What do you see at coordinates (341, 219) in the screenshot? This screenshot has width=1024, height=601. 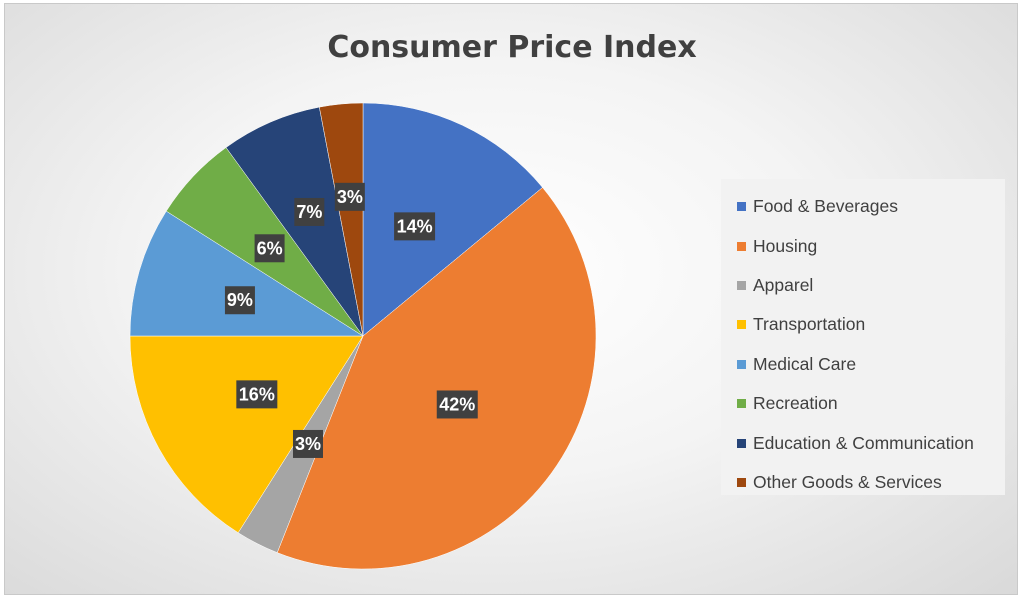 I see `pie-slice-other-goods-services` at bounding box center [341, 219].